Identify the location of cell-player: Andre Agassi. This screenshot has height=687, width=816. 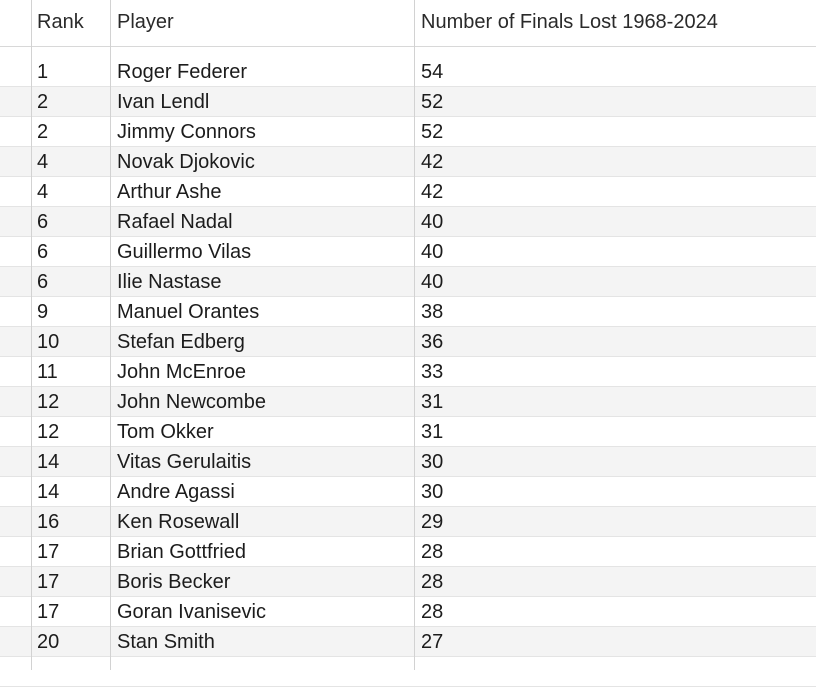
(176, 492).